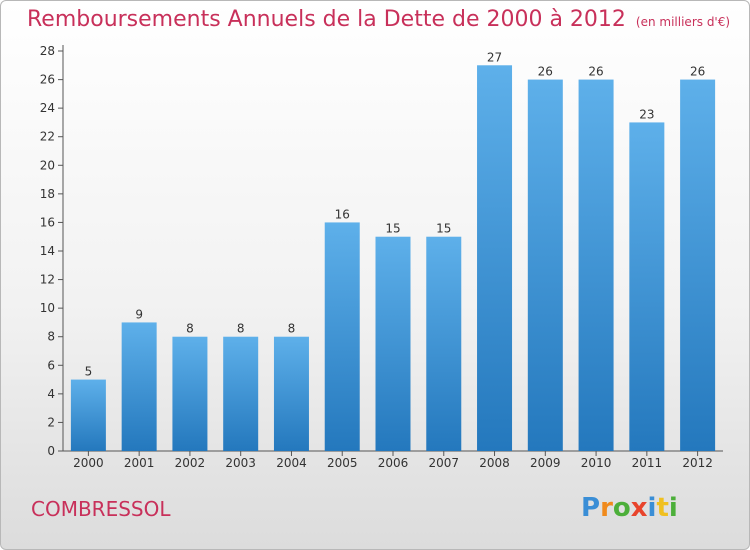 This screenshot has width=750, height=550. I want to click on x-tick-label: 2010, so click(596, 463).